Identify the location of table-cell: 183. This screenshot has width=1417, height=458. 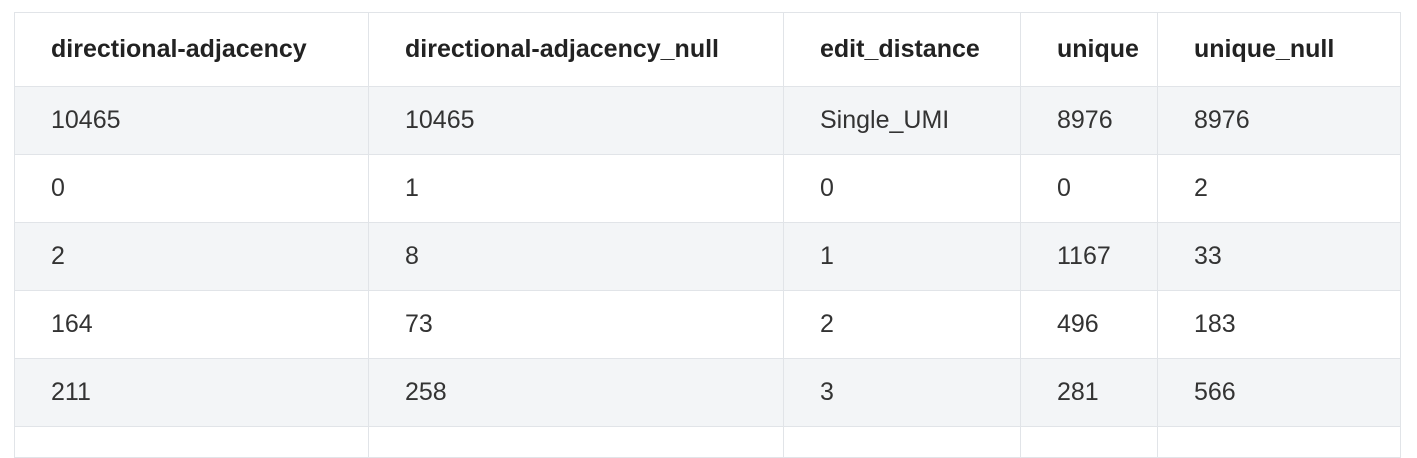
(1279, 324).